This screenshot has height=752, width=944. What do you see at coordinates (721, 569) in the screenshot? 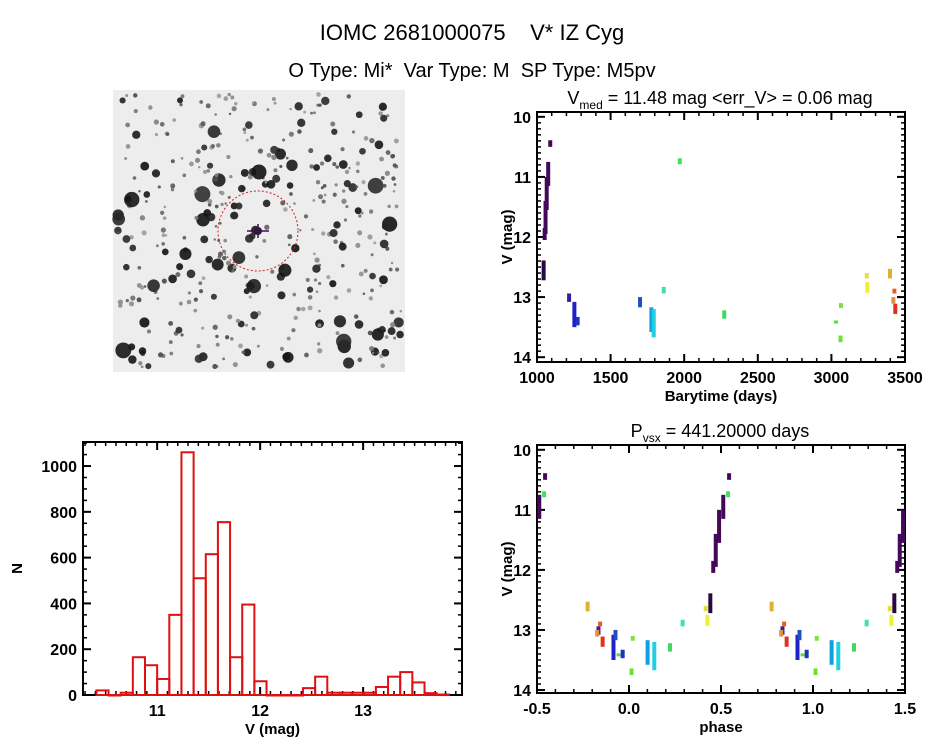
I see `plot-frame` at bounding box center [721, 569].